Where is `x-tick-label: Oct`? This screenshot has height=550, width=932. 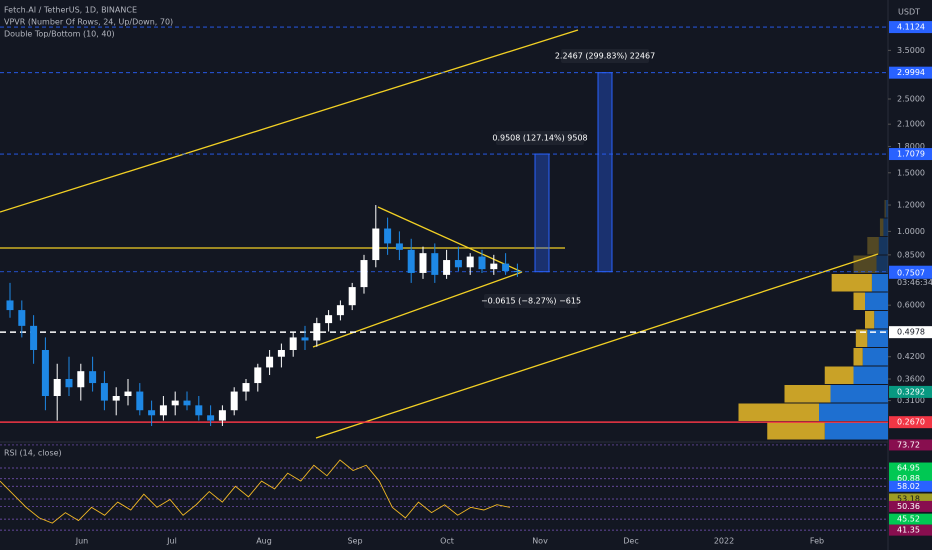
x-tick-label: Oct is located at coordinates (447, 541).